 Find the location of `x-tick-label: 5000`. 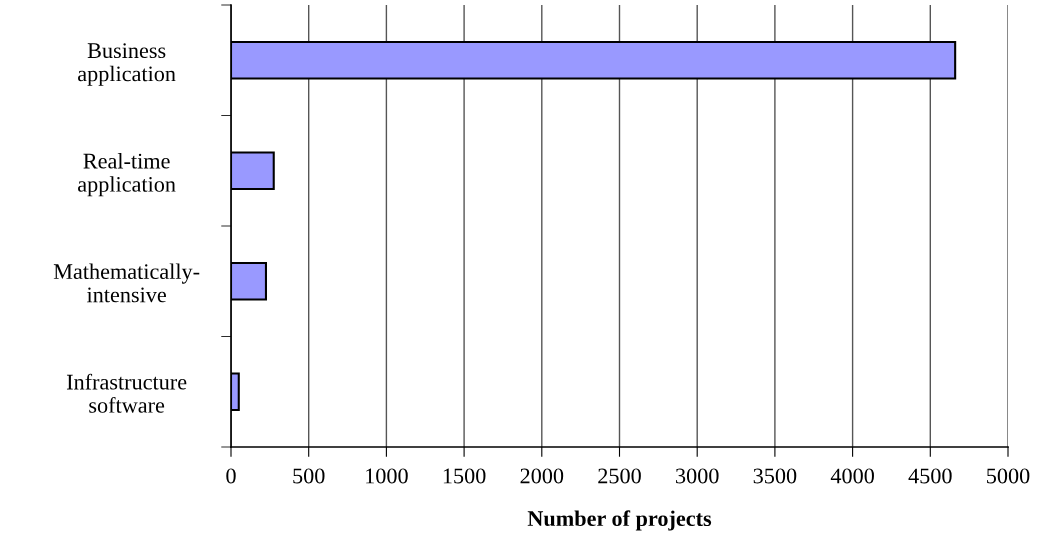

x-tick-label: 5000 is located at coordinates (1008, 476).